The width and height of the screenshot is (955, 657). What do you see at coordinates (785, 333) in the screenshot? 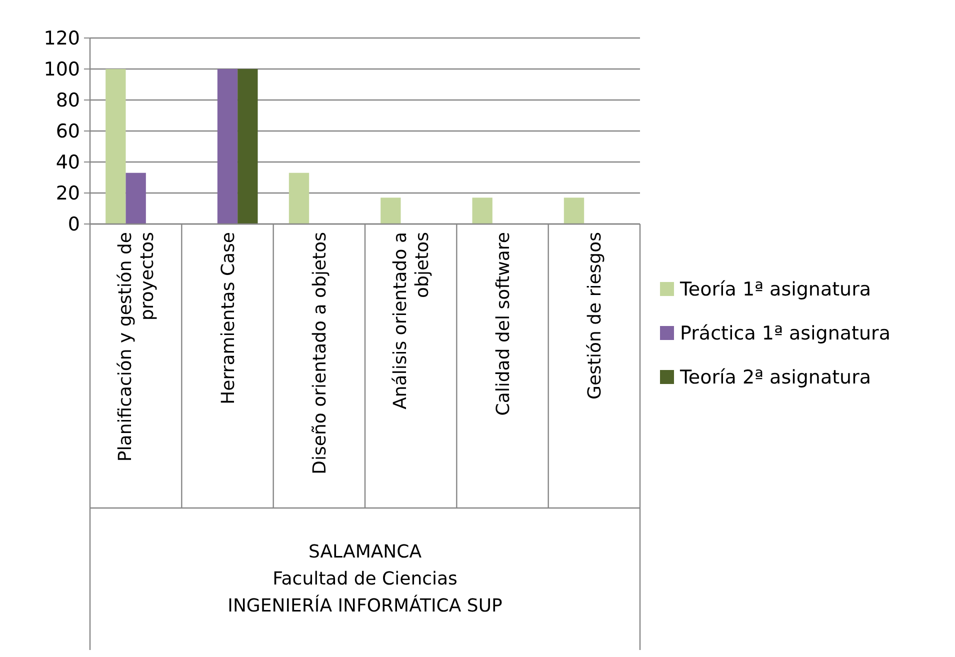
I see `legend-label: Práctica 1ª asignatura` at bounding box center [785, 333].